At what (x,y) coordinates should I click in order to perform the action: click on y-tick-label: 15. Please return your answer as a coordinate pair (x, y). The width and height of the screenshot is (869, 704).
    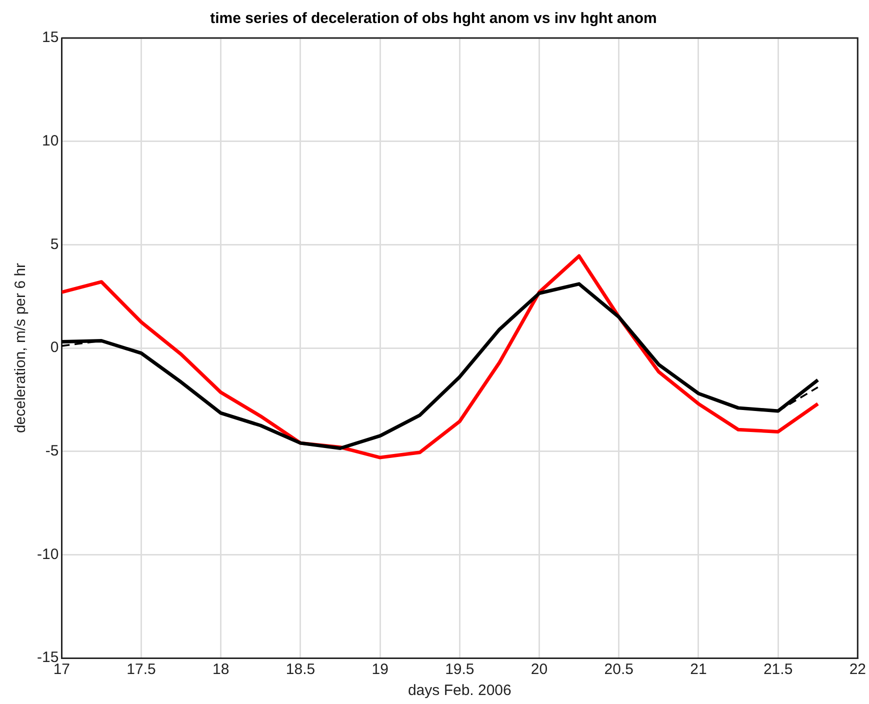
    Looking at the image, I should click on (50, 37).